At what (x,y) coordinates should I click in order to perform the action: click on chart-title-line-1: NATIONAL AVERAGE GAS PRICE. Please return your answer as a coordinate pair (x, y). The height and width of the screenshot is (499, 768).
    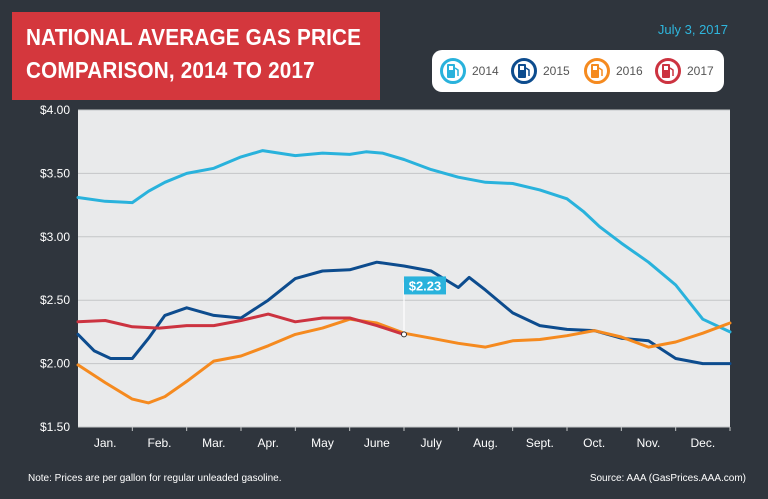
    Looking at the image, I should click on (194, 37).